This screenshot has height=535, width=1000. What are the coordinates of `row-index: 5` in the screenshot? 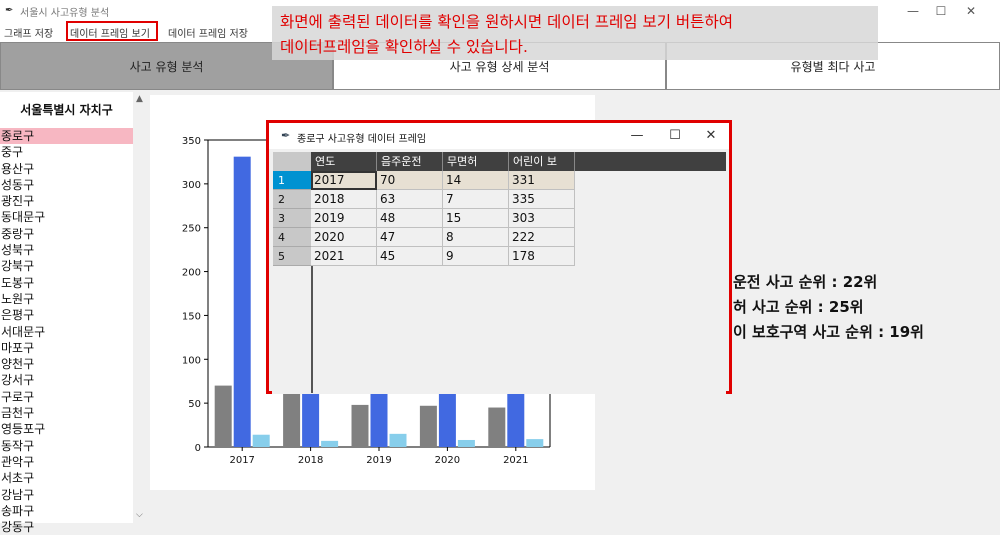 It's located at (292, 256).